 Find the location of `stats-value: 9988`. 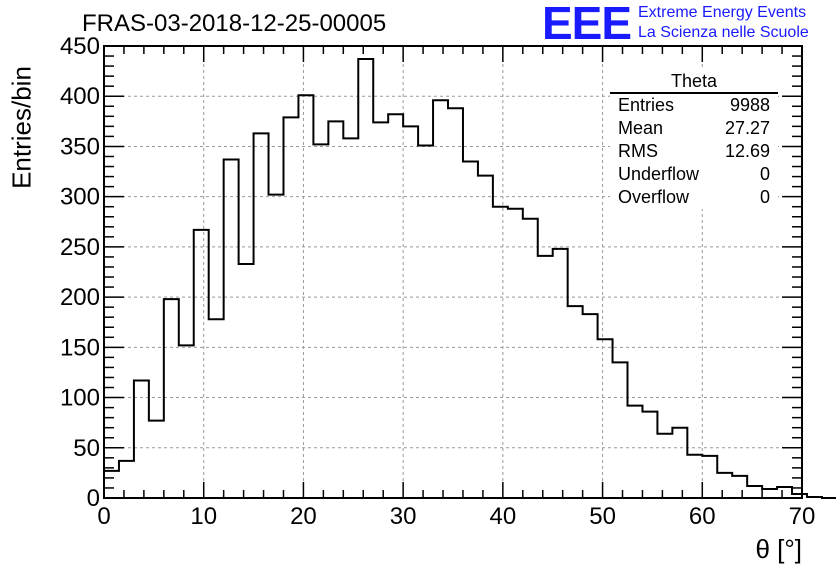

stats-value: 9988 is located at coordinates (749, 105).